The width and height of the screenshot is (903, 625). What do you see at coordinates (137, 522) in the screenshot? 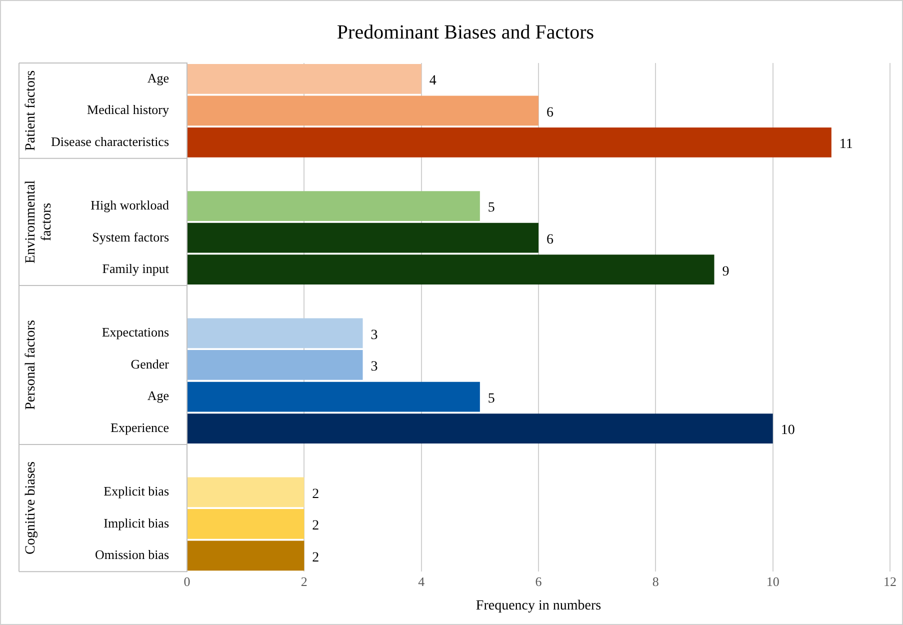
I see `y-tick-label: Implicit bias` at bounding box center [137, 522].